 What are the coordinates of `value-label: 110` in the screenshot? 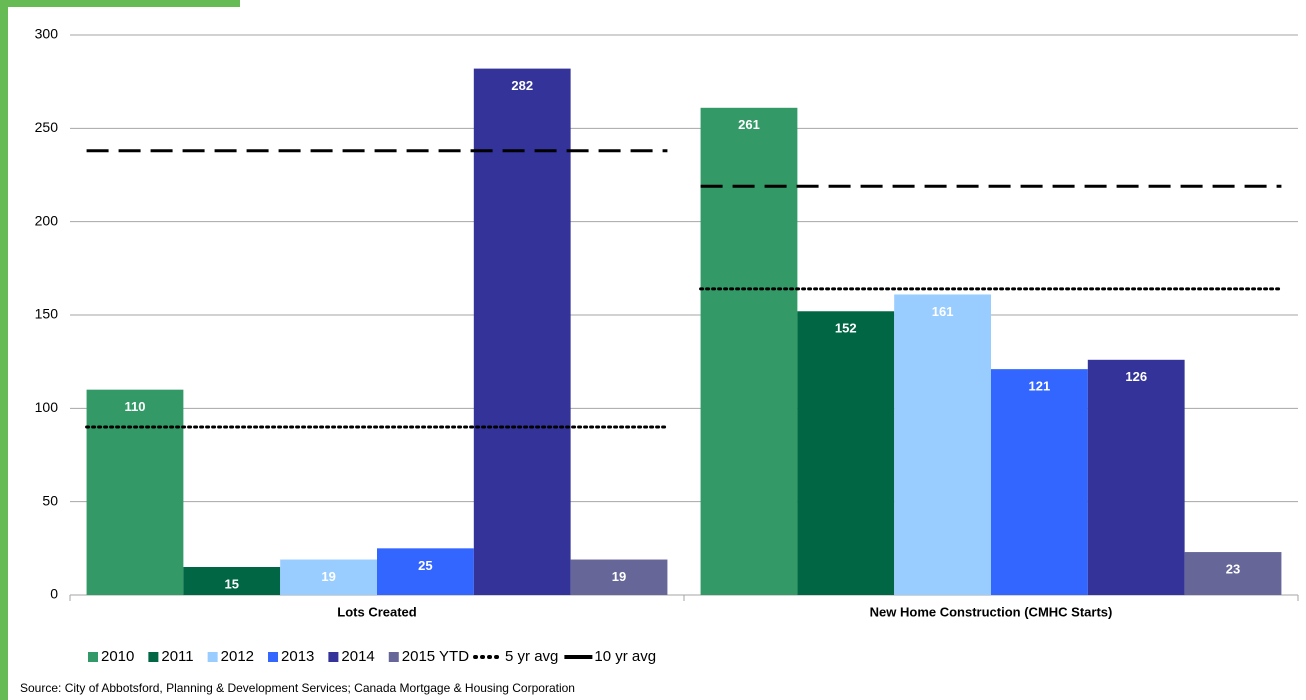 It's located at (134, 406).